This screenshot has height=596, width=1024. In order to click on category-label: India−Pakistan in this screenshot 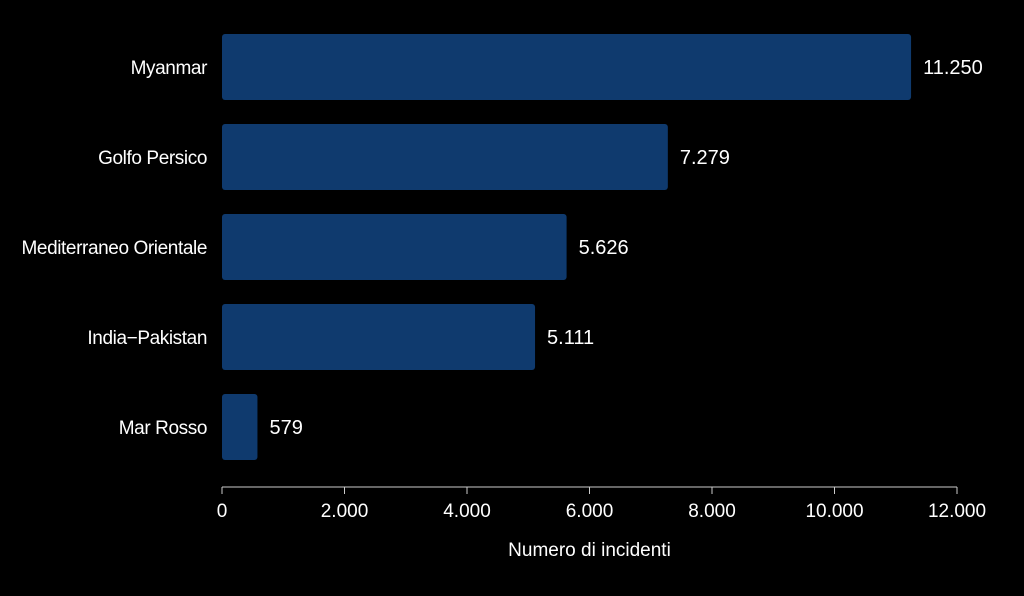, I will do `click(147, 338)`.